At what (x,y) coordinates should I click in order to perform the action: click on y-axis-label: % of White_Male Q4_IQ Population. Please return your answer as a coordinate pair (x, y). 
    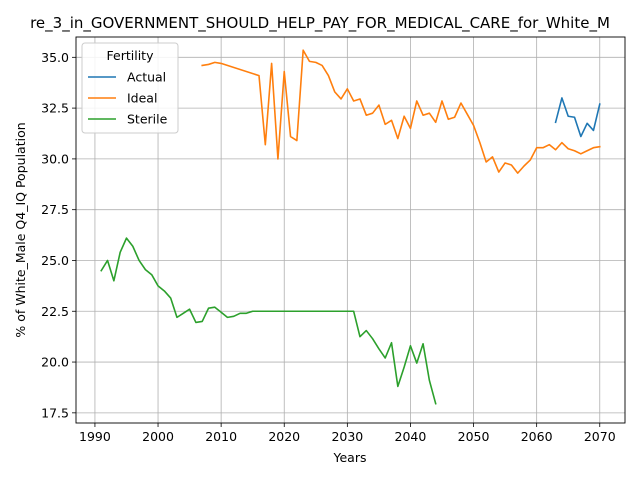
    Looking at the image, I should click on (20, 229).